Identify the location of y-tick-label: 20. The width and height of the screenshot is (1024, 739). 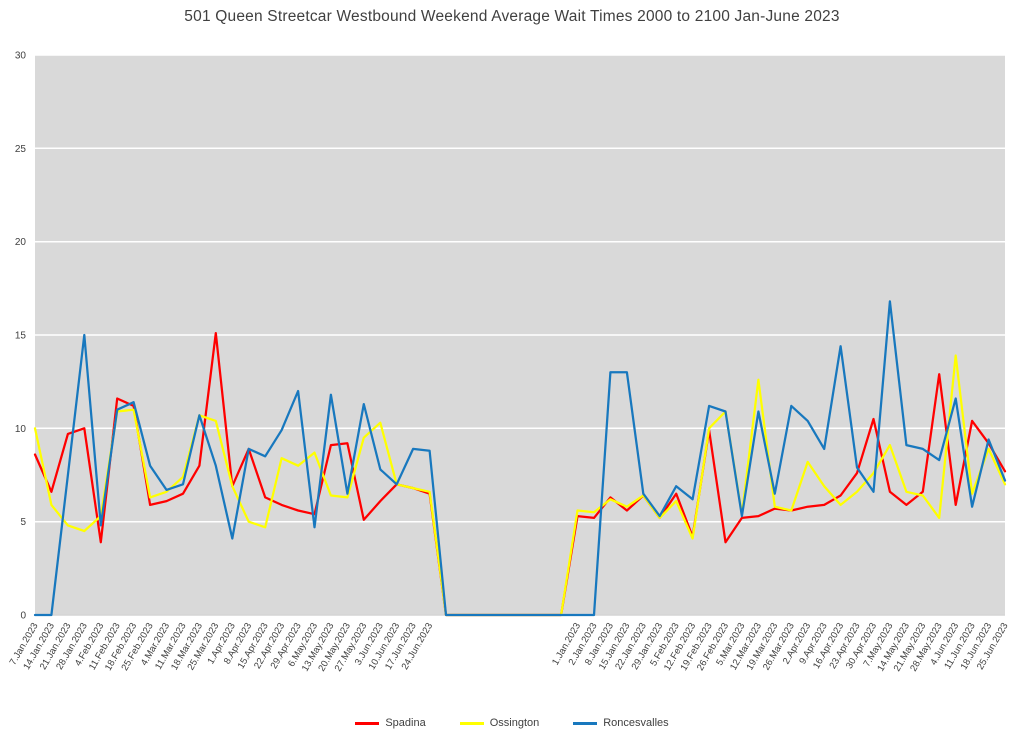
(21, 242).